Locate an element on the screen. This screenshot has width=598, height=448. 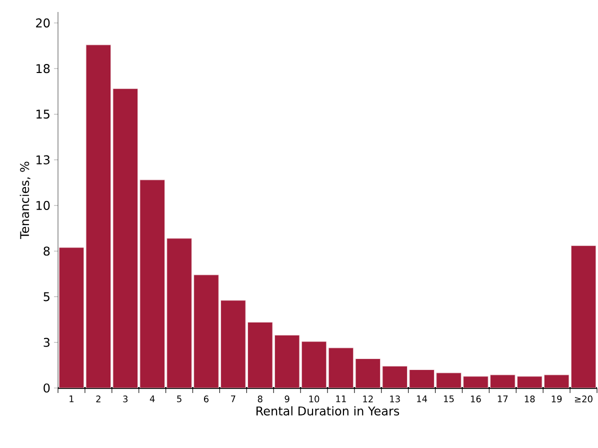
x-tick-label: 12 is located at coordinates (368, 399).